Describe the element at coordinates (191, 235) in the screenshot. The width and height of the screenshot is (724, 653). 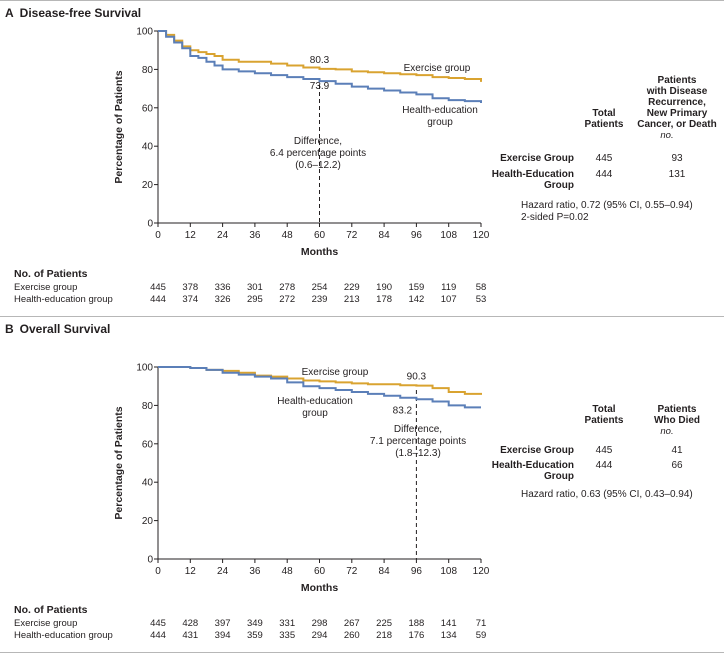
I see `x-tick-label: 12` at that location.